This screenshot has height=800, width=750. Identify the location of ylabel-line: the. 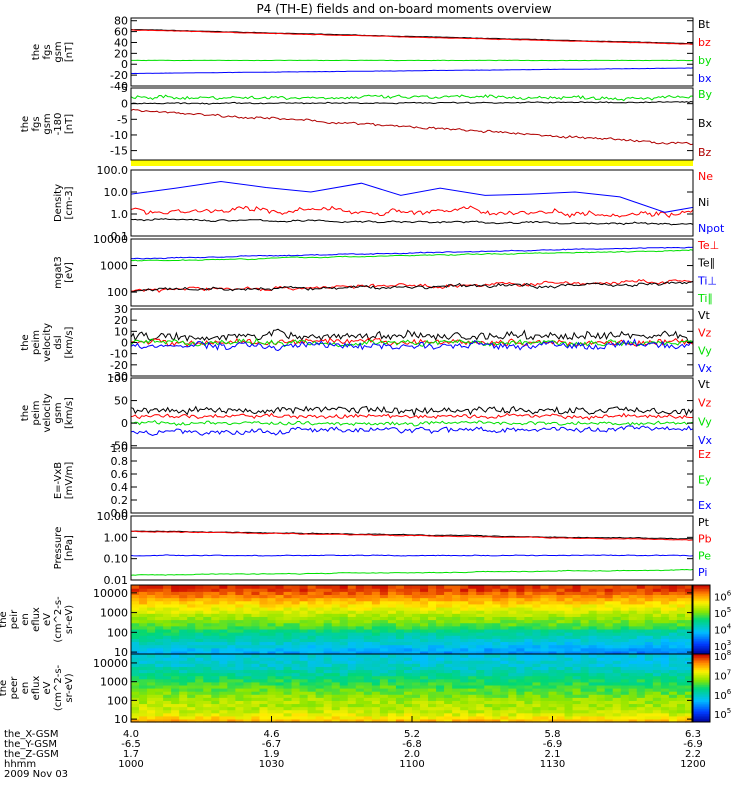
(4, 688).